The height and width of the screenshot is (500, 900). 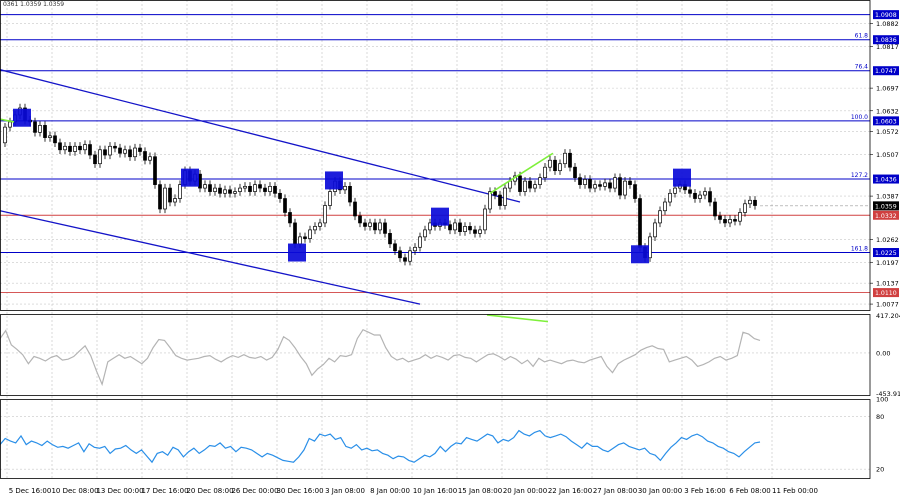 What do you see at coordinates (887, 197) in the screenshot?
I see `y-tick-label: 1.0387` at bounding box center [887, 197].